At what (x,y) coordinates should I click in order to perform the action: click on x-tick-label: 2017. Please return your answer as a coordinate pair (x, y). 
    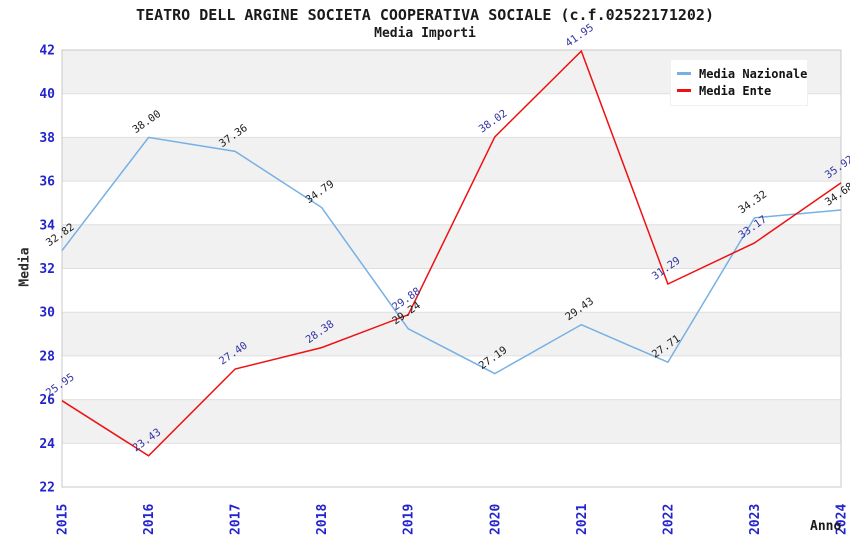
    Looking at the image, I should click on (236, 519).